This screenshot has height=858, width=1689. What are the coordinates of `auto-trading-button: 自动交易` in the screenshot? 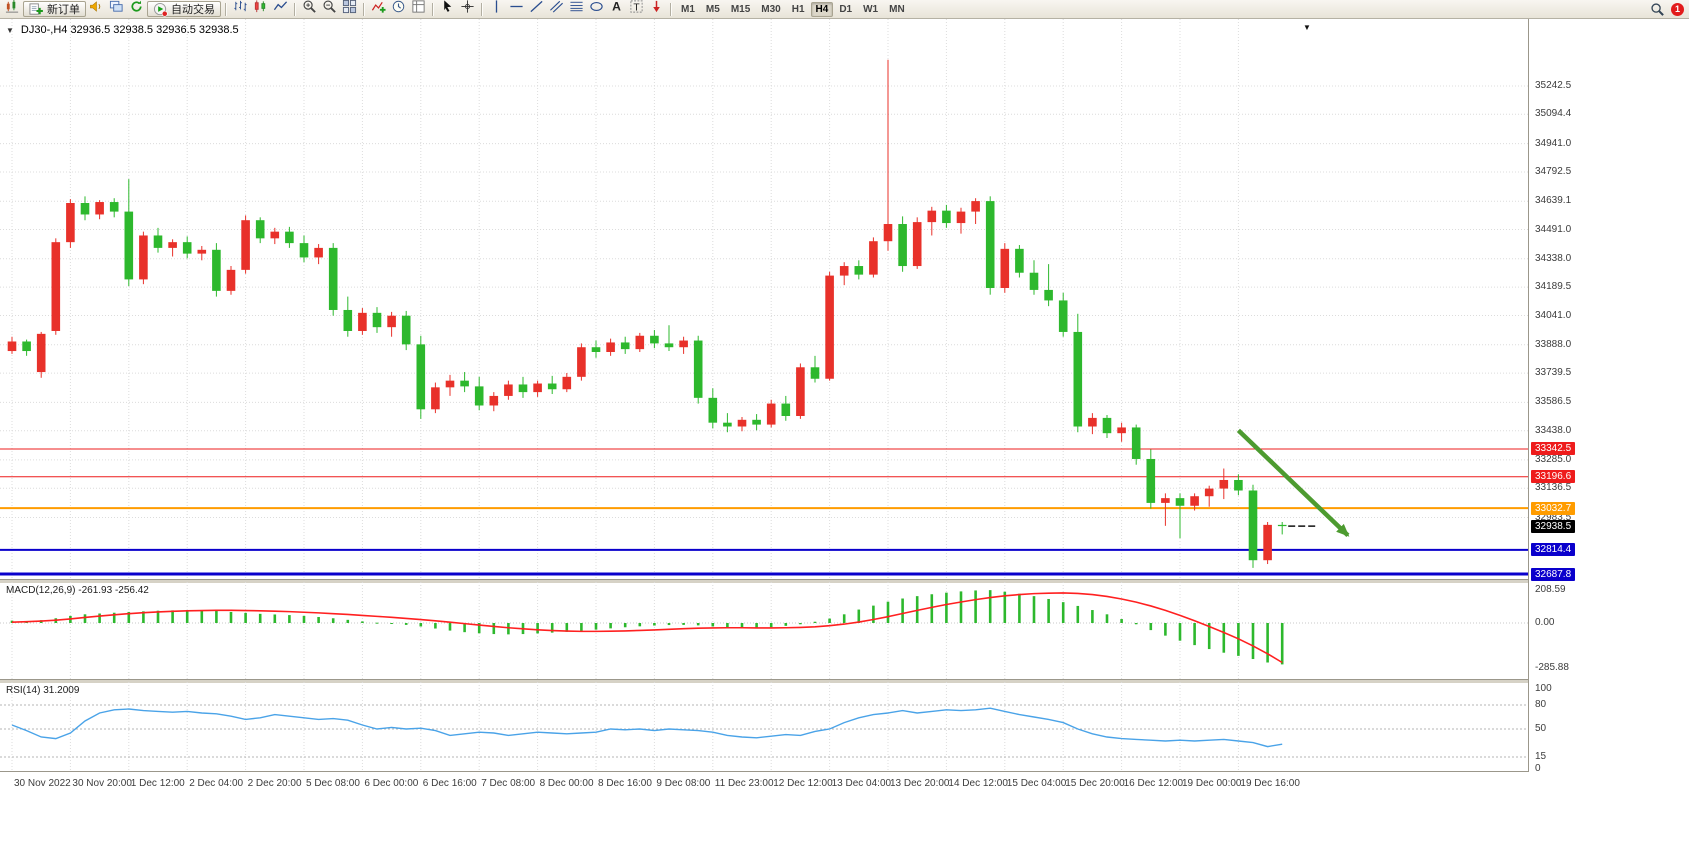 It's located at (184, 9).